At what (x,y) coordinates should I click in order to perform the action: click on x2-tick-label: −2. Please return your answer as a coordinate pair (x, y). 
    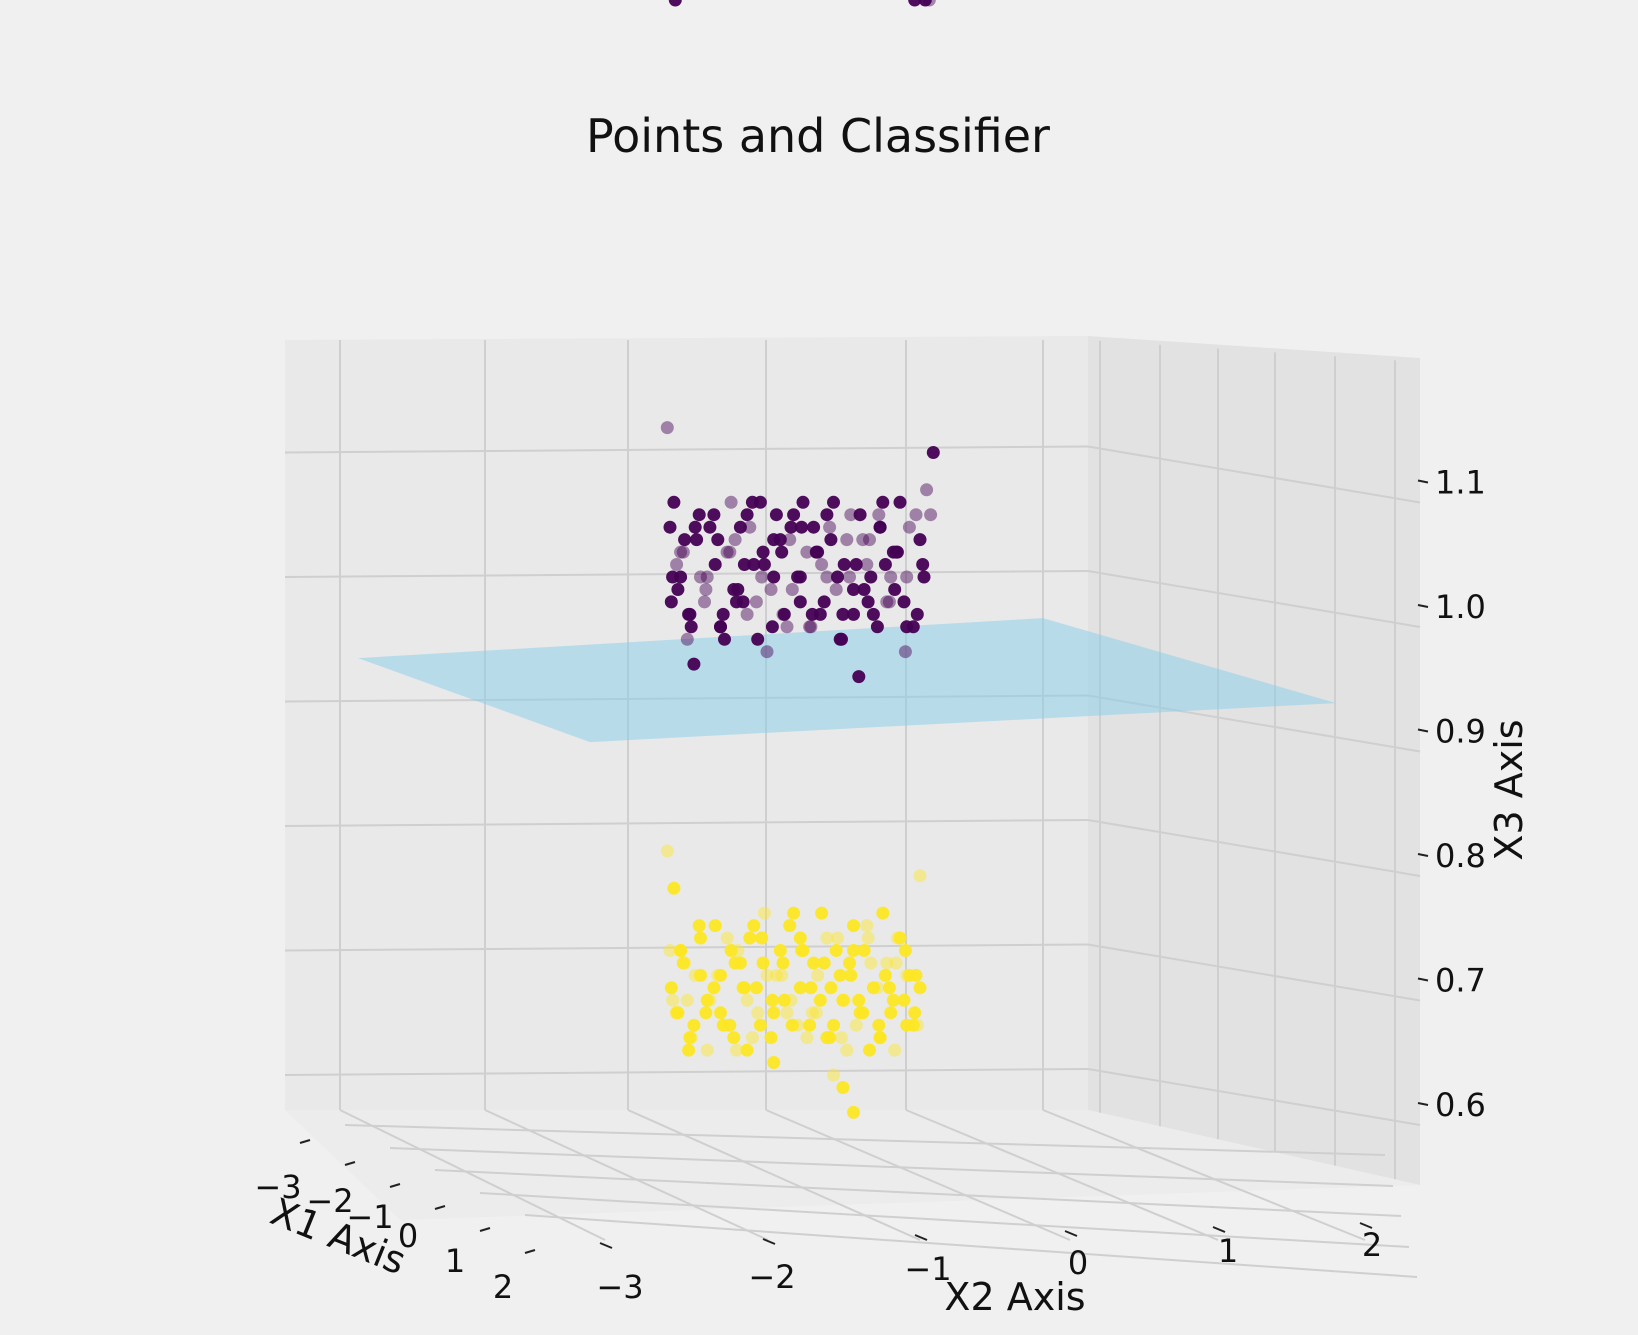
    Looking at the image, I should click on (771, 1277).